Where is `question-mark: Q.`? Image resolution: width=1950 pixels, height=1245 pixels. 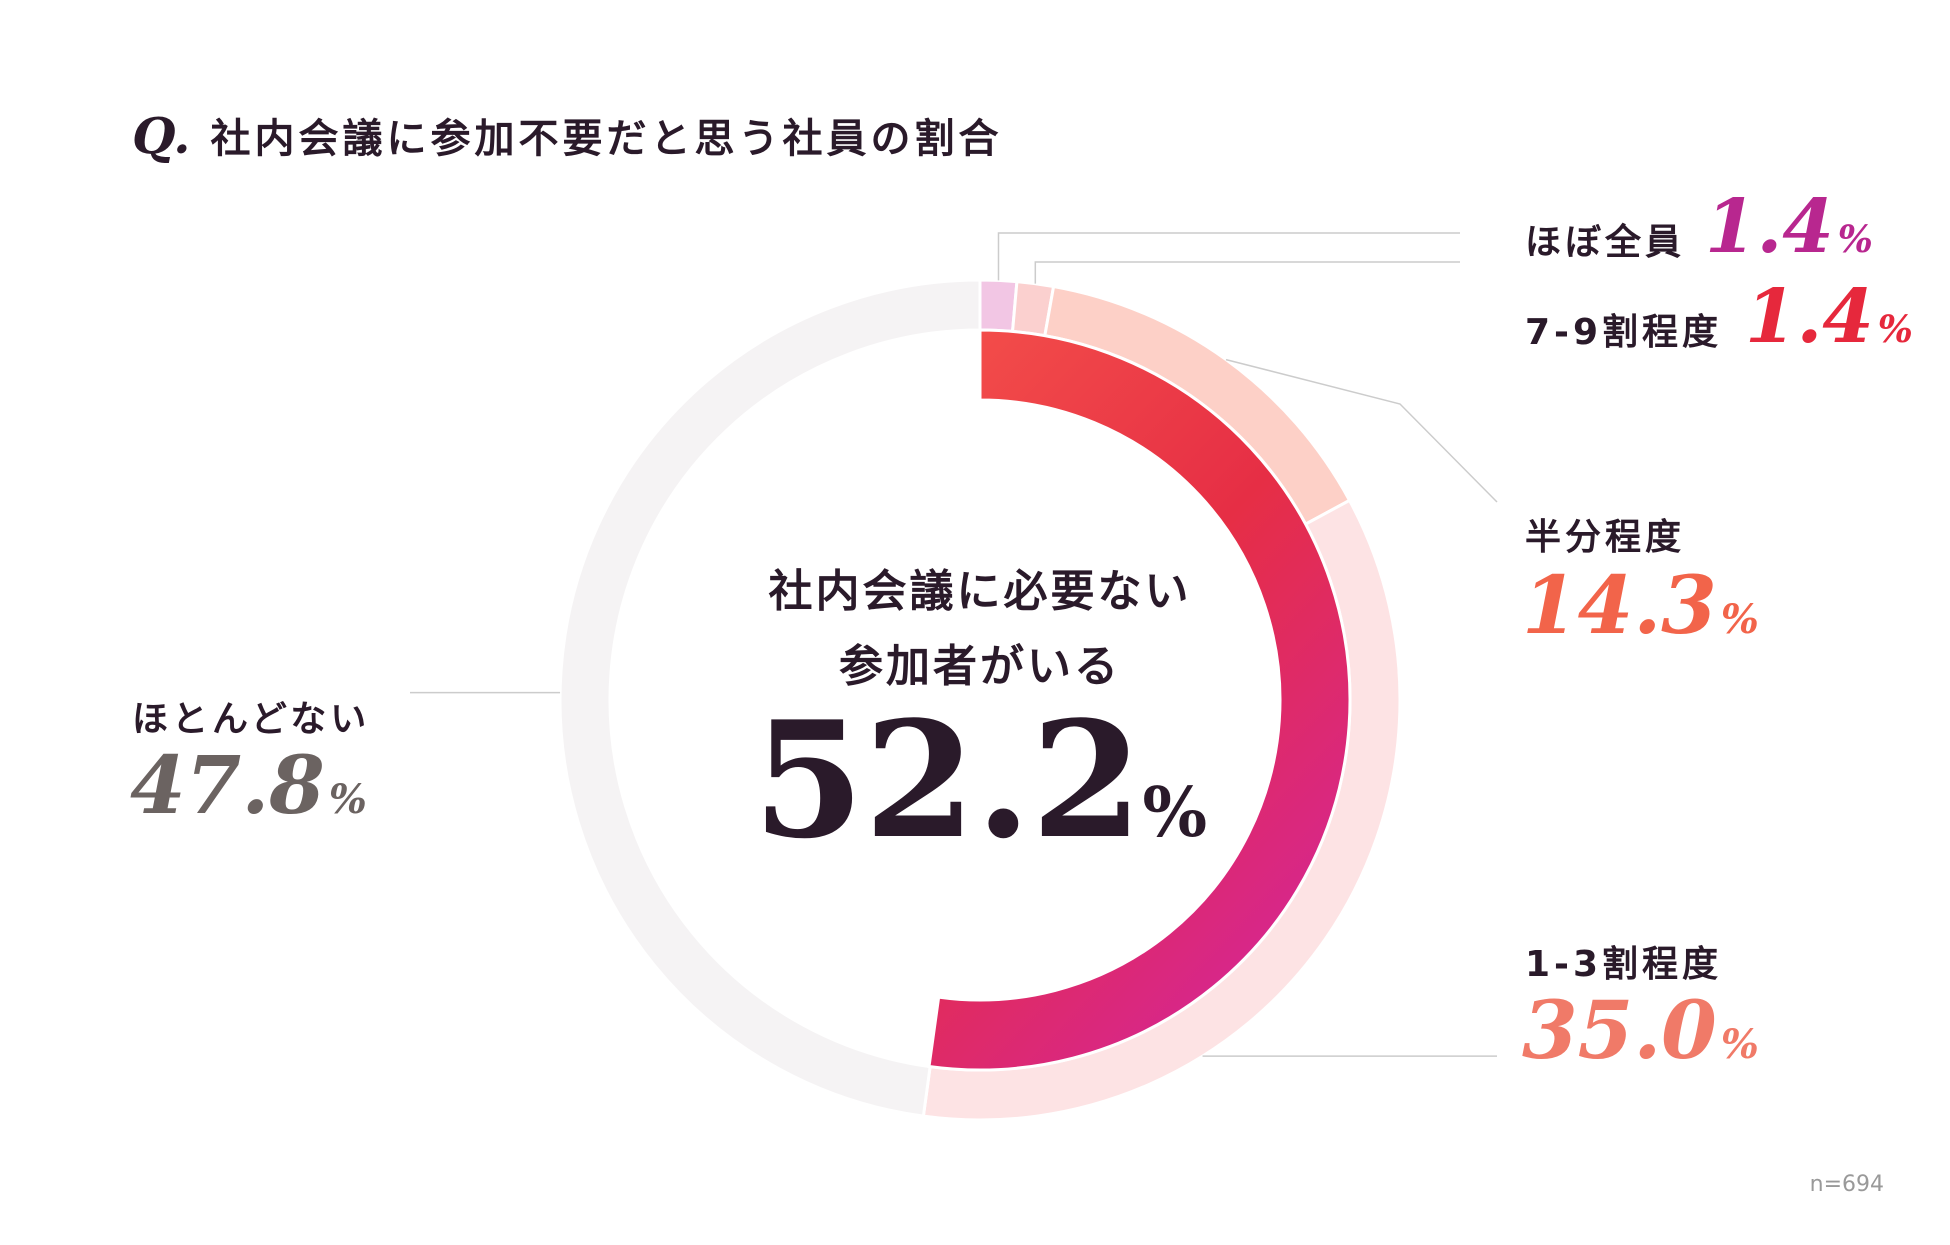 question-mark: Q. is located at coordinates (161, 135).